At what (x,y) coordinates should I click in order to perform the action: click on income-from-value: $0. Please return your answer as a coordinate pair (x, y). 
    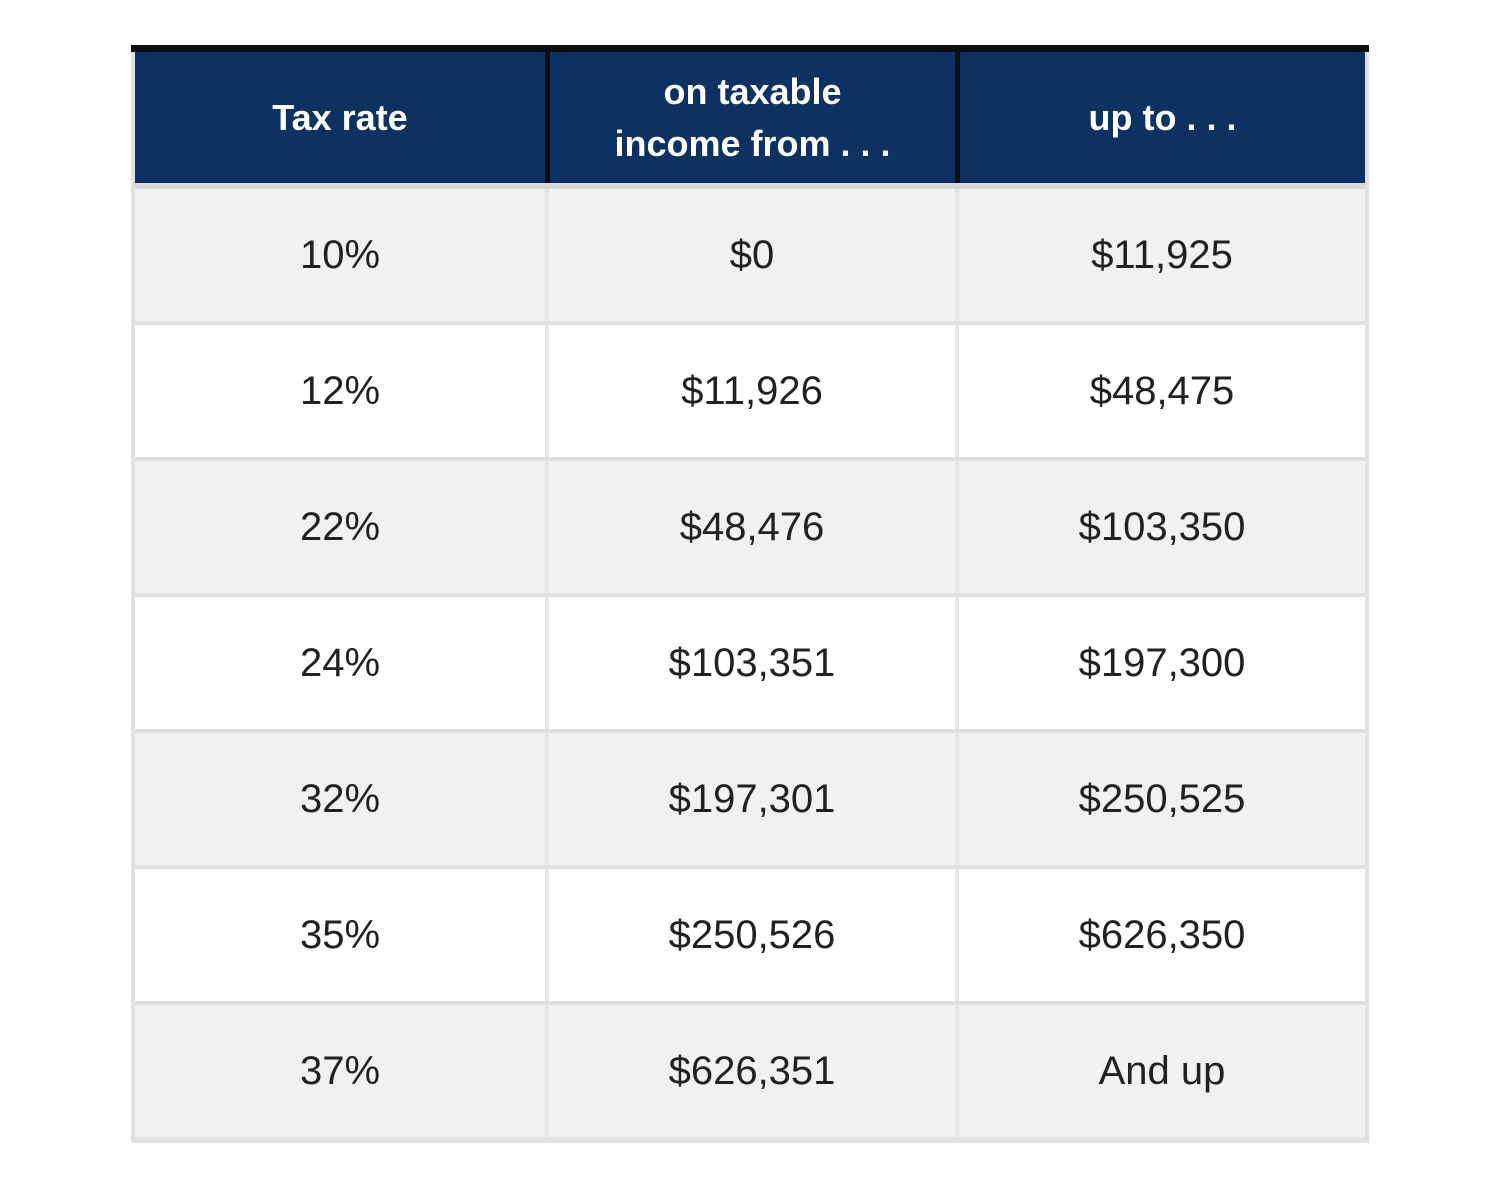
    Looking at the image, I should click on (752, 254).